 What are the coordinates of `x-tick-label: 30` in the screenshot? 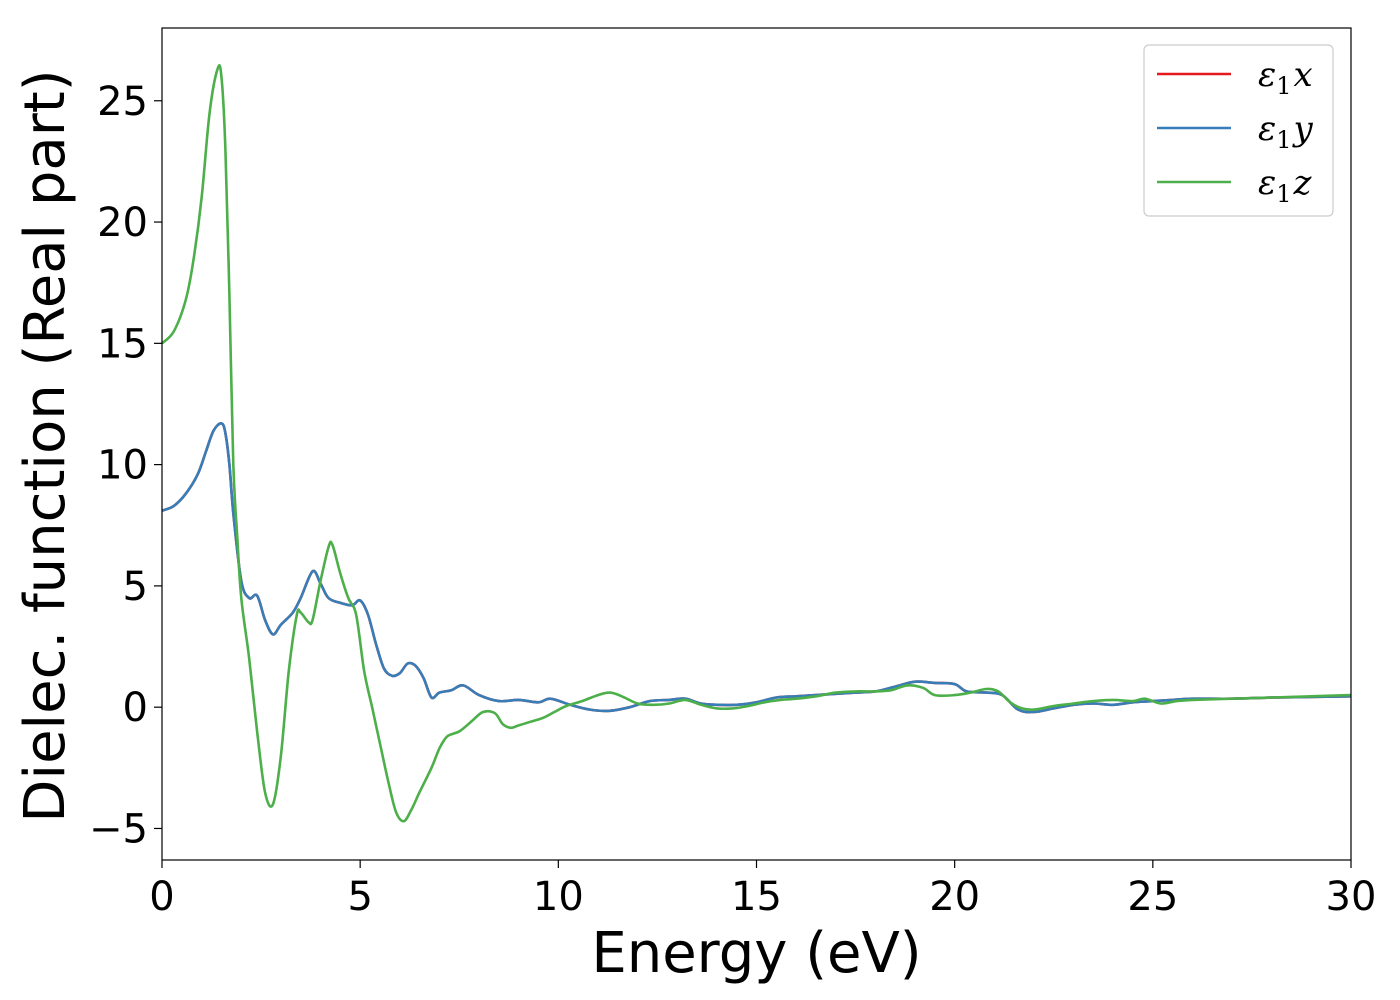 It's located at (1351, 897).